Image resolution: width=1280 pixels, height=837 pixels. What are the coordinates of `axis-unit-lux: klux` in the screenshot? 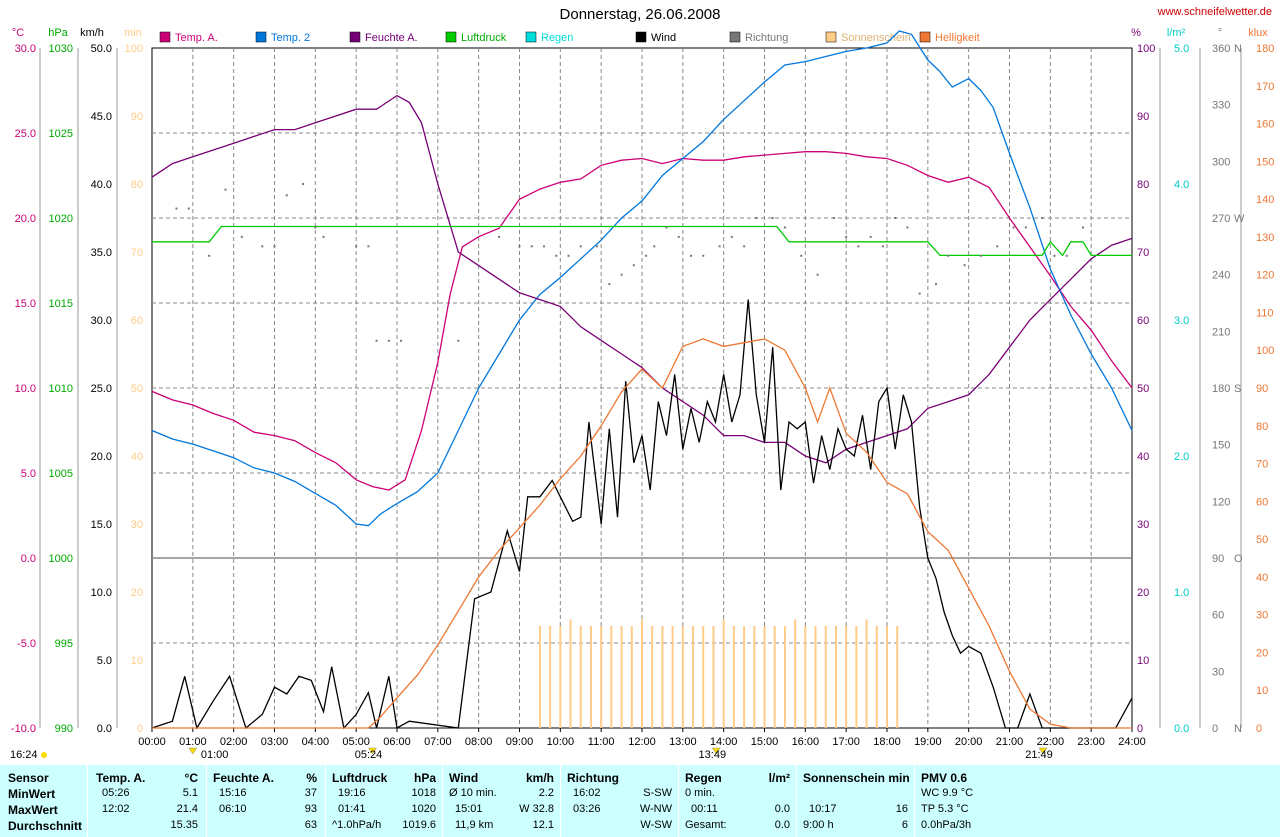 It's located at (1258, 33).